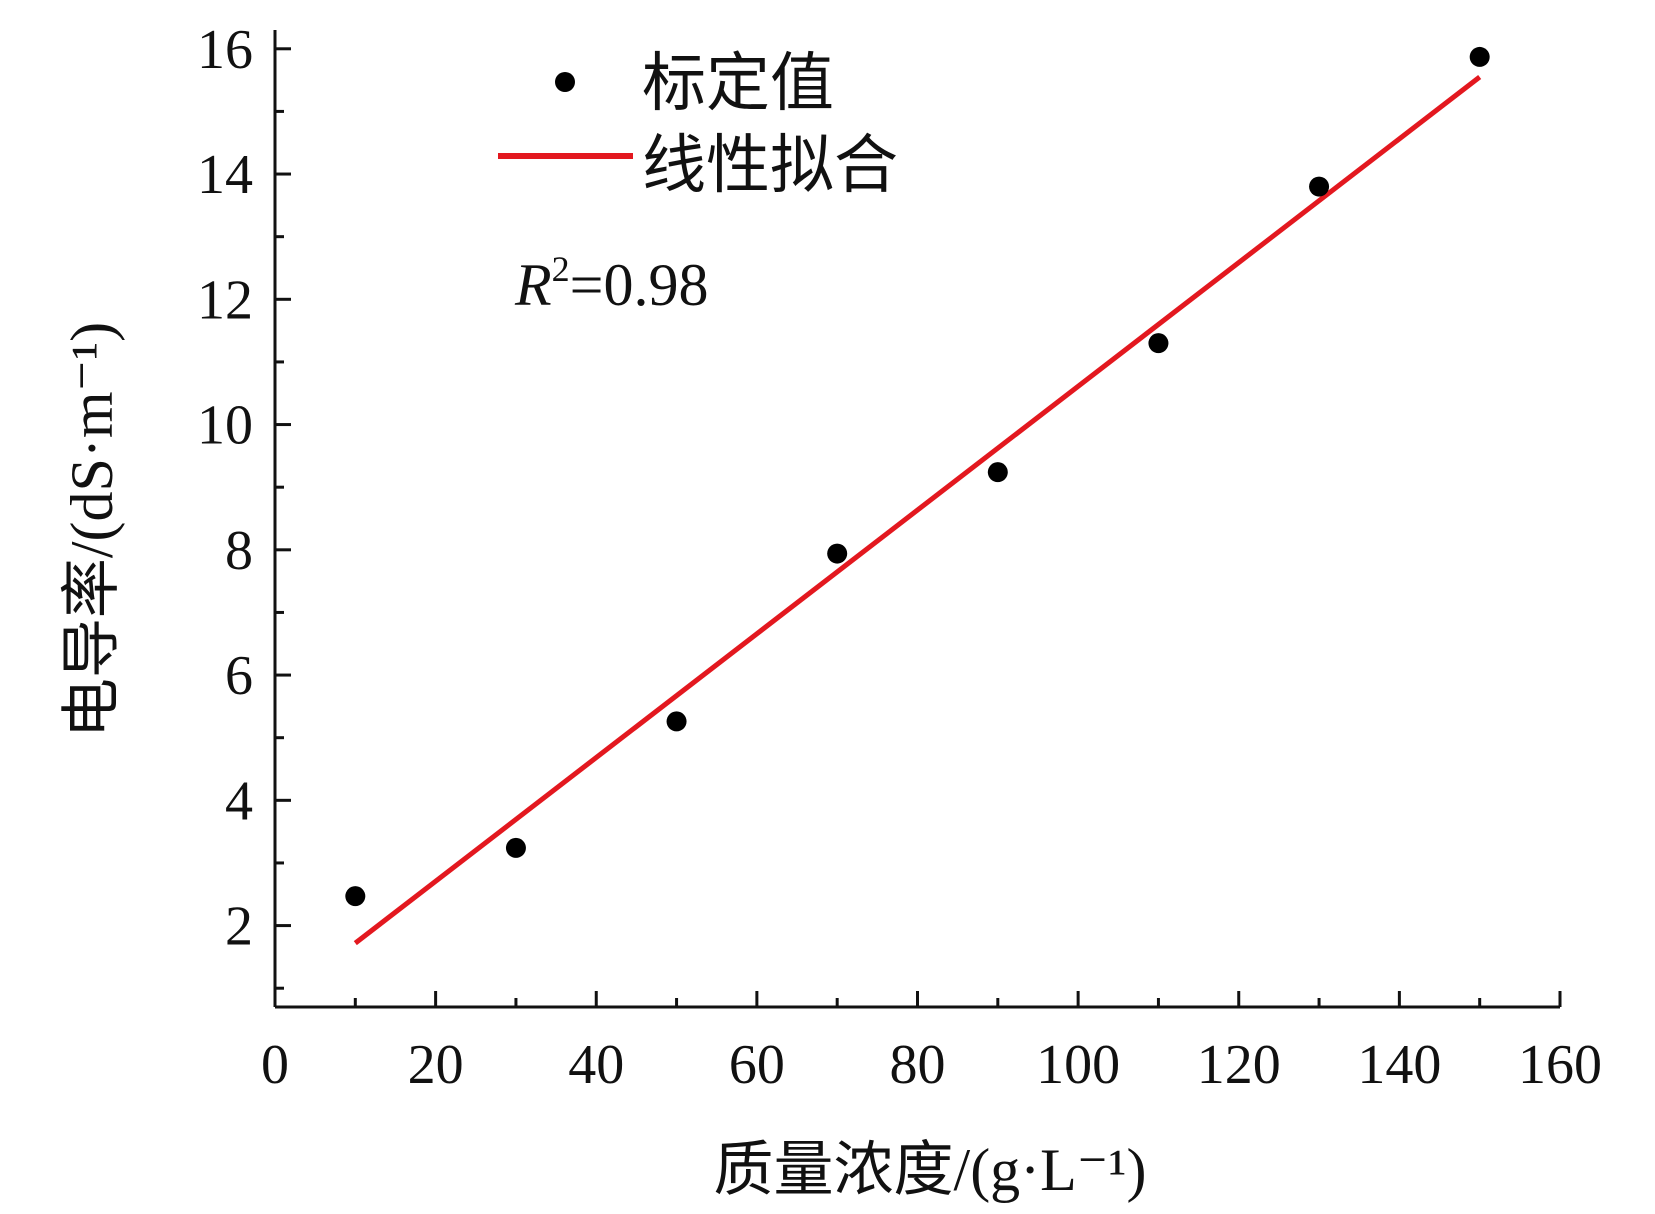  Describe the element at coordinates (596, 1065) in the screenshot. I see `x-tick-label: 40` at that location.